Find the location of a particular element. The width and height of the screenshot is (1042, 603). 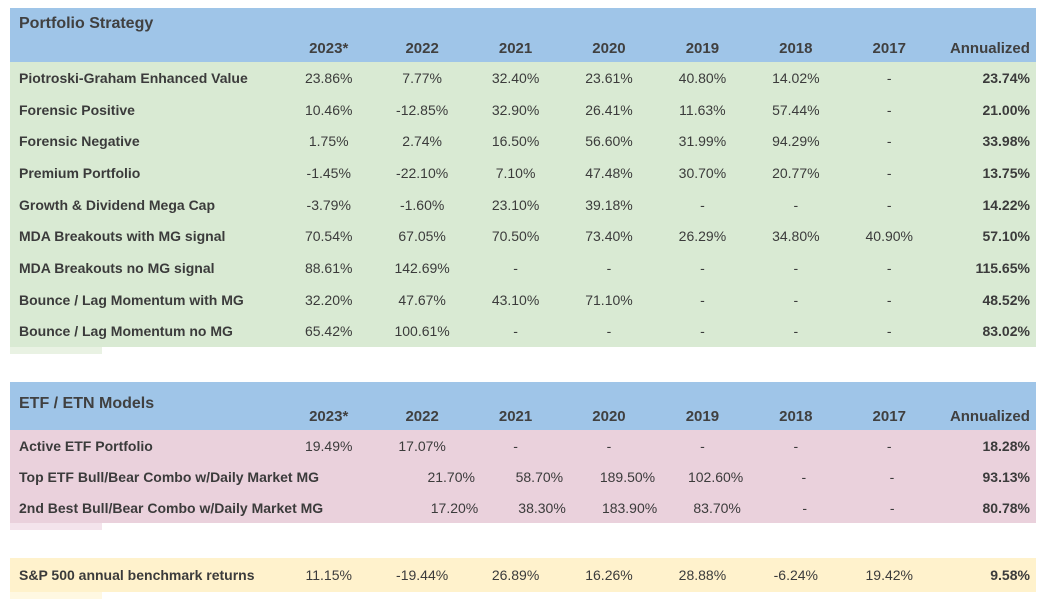

column-header-2017: 2017 is located at coordinates (889, 48).